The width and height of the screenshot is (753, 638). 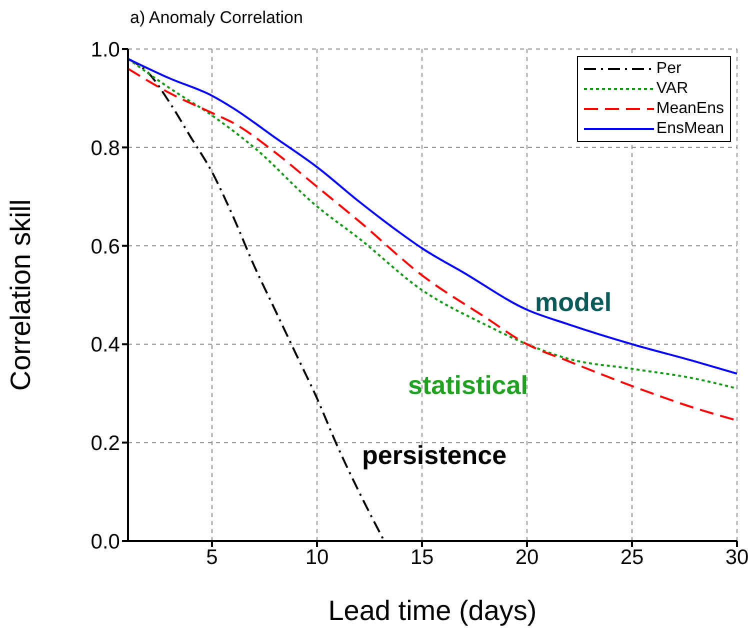 I want to click on y-tick-label: 0.0, so click(x=105, y=542).